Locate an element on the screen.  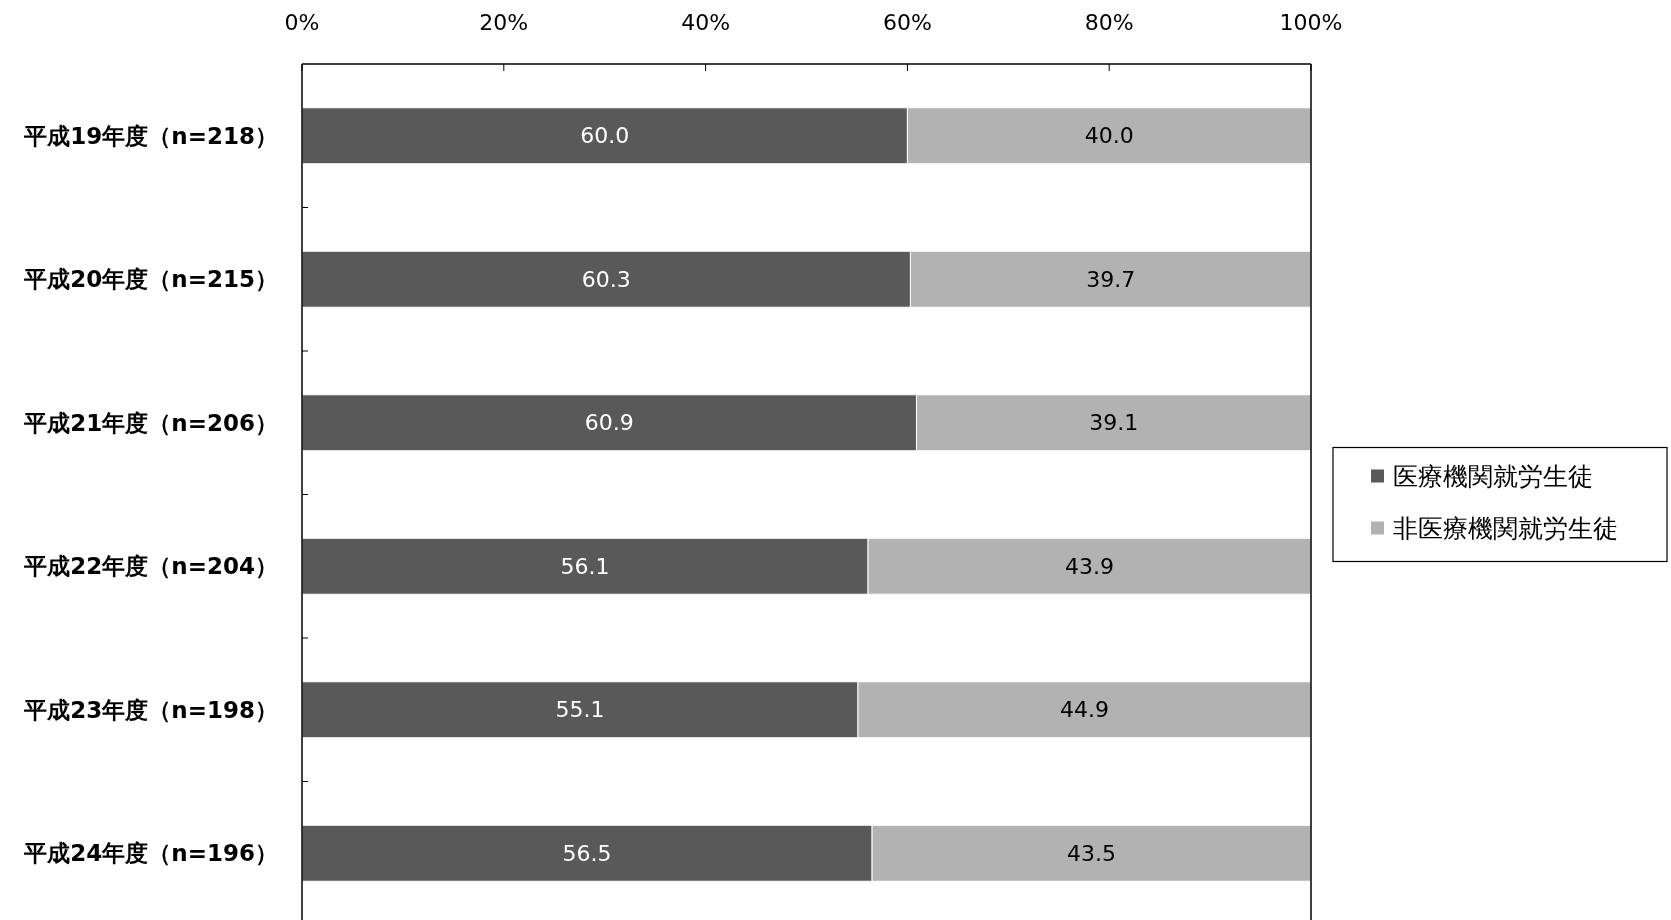
x-tick-label: 80% is located at coordinates (1109, 22).